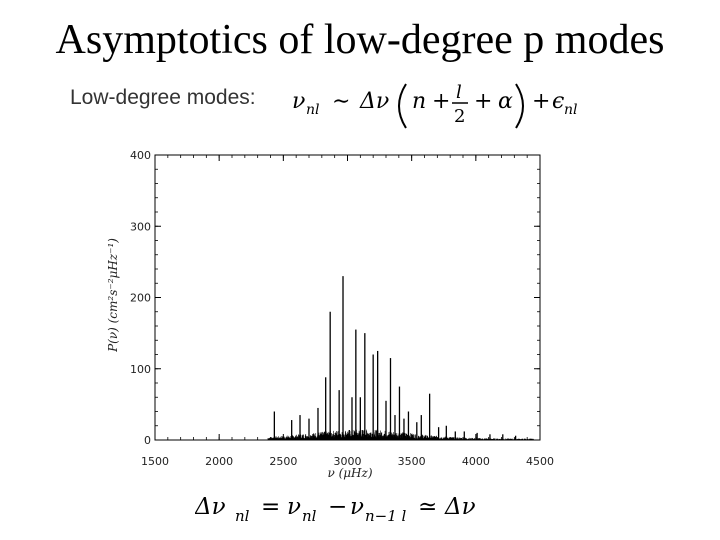  I want to click on y-tick-label: 100, so click(140, 369).